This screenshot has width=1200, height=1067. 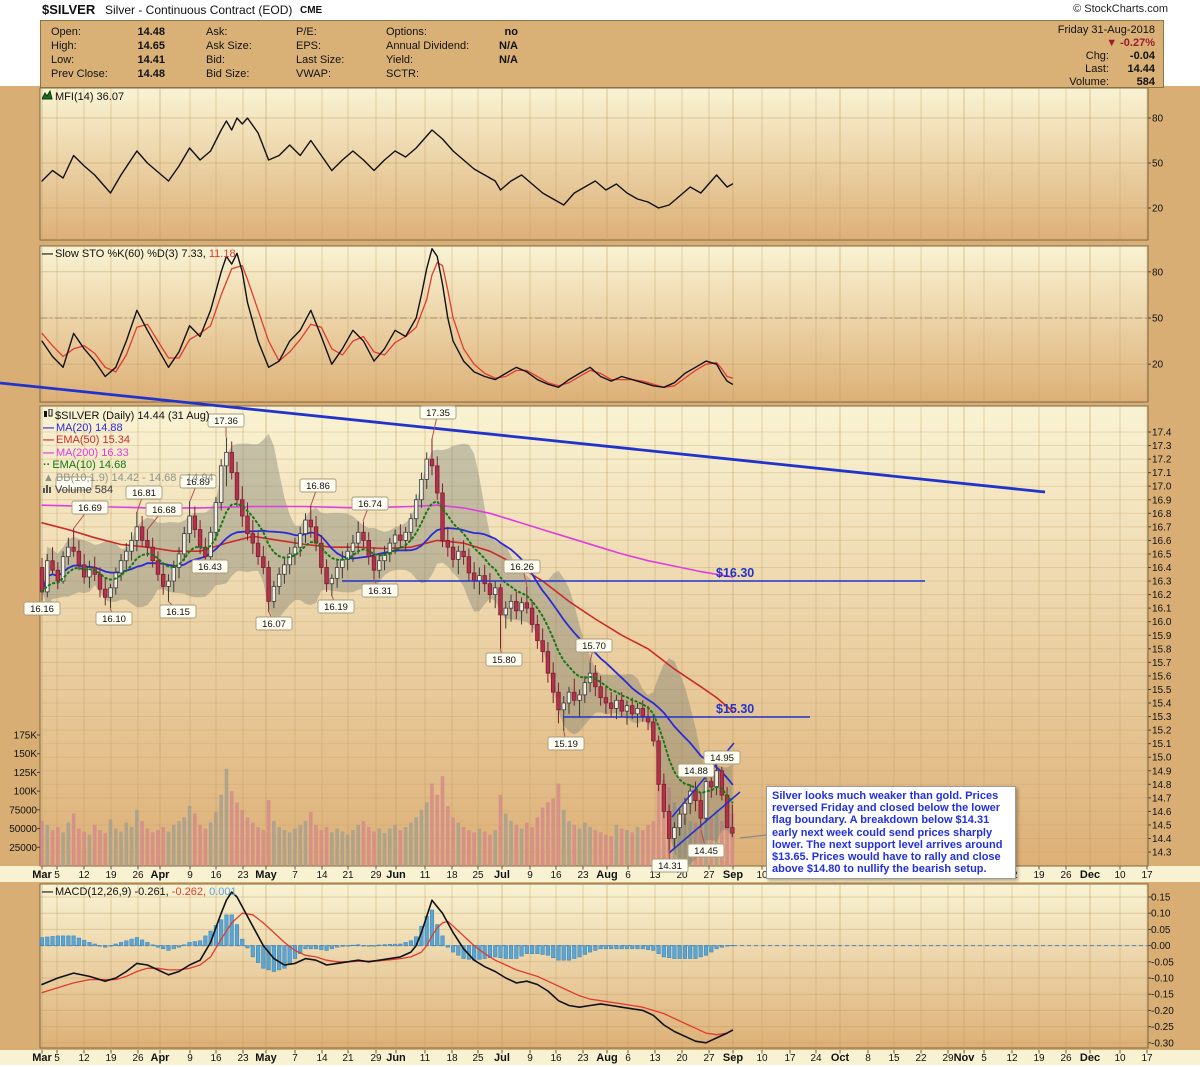 What do you see at coordinates (402, 74) in the screenshot?
I see `quote-label: SCTR:` at bounding box center [402, 74].